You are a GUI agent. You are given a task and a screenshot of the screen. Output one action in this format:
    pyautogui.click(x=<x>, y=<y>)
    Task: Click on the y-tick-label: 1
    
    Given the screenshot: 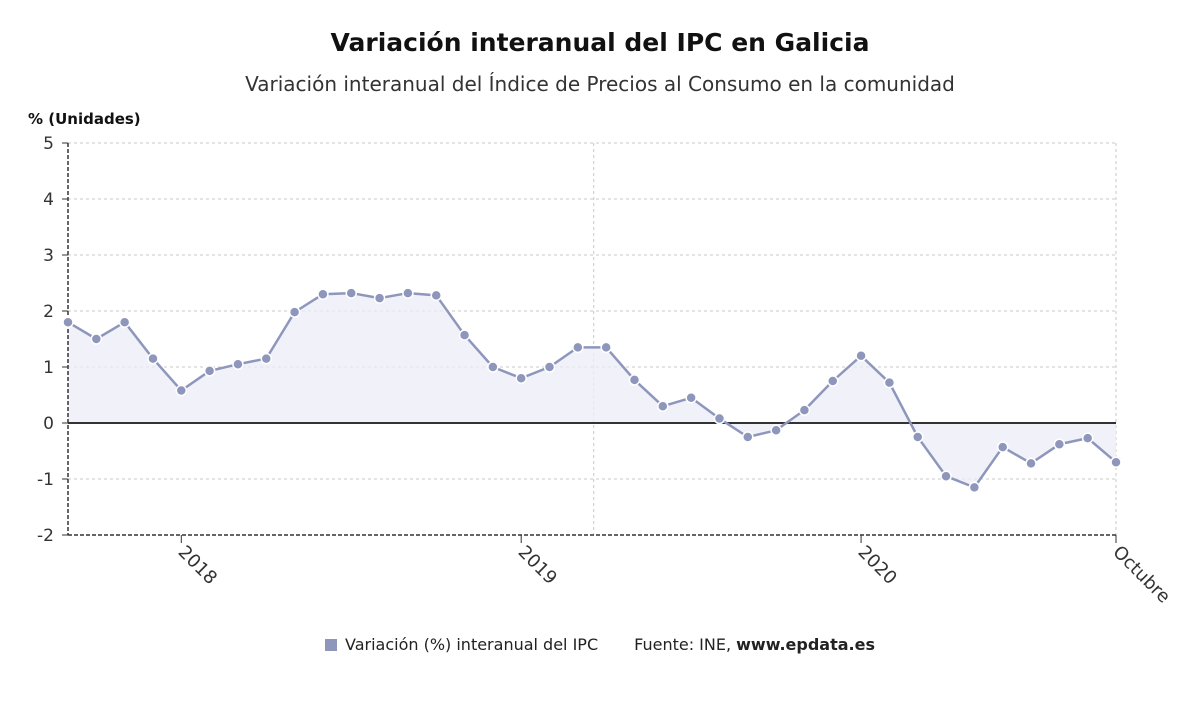 What is the action you would take?
    pyautogui.click(x=48, y=368)
    